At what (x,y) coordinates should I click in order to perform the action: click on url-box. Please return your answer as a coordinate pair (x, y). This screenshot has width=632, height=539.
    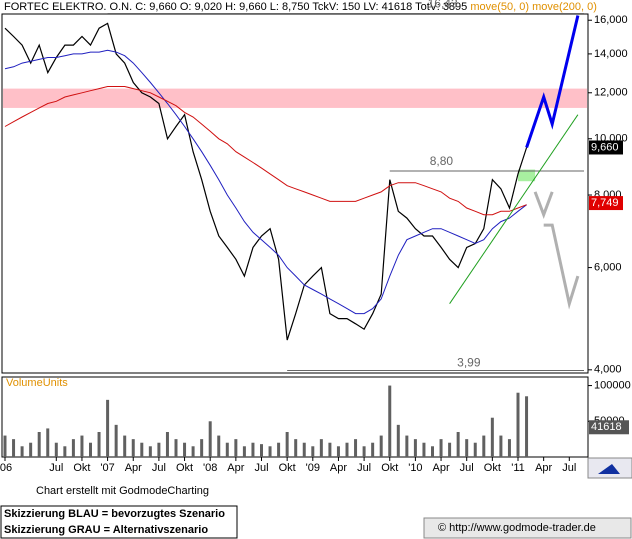
    Looking at the image, I should click on (527, 528).